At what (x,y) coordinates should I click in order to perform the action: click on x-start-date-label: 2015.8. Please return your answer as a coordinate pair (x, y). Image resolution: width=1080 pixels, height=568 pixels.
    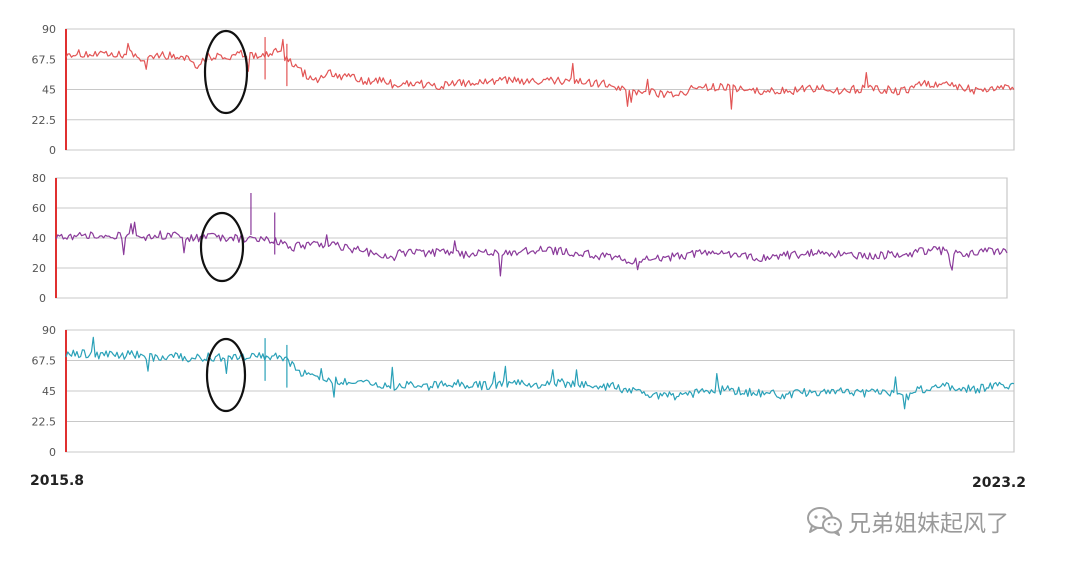
    Looking at the image, I should click on (57, 481).